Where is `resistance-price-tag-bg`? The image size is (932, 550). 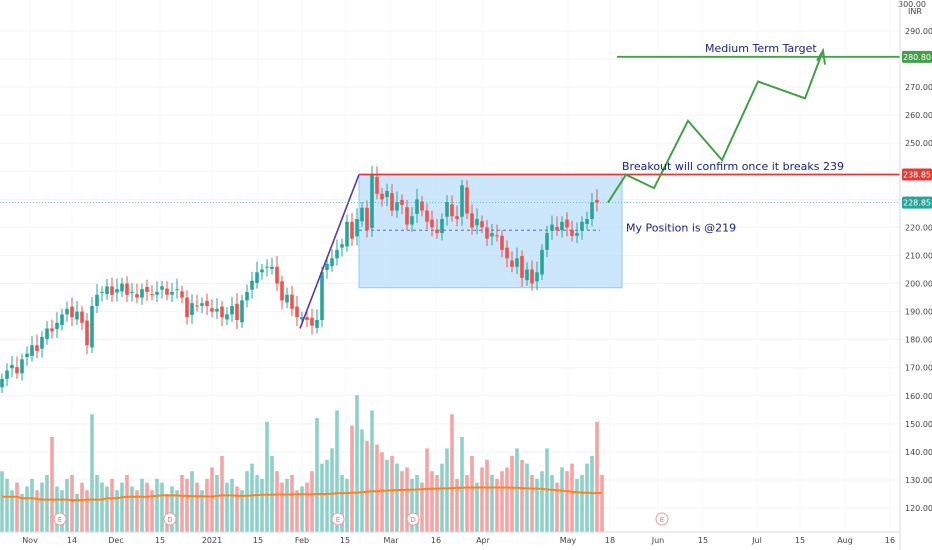
resistance-price-tag-bg is located at coordinates (917, 174).